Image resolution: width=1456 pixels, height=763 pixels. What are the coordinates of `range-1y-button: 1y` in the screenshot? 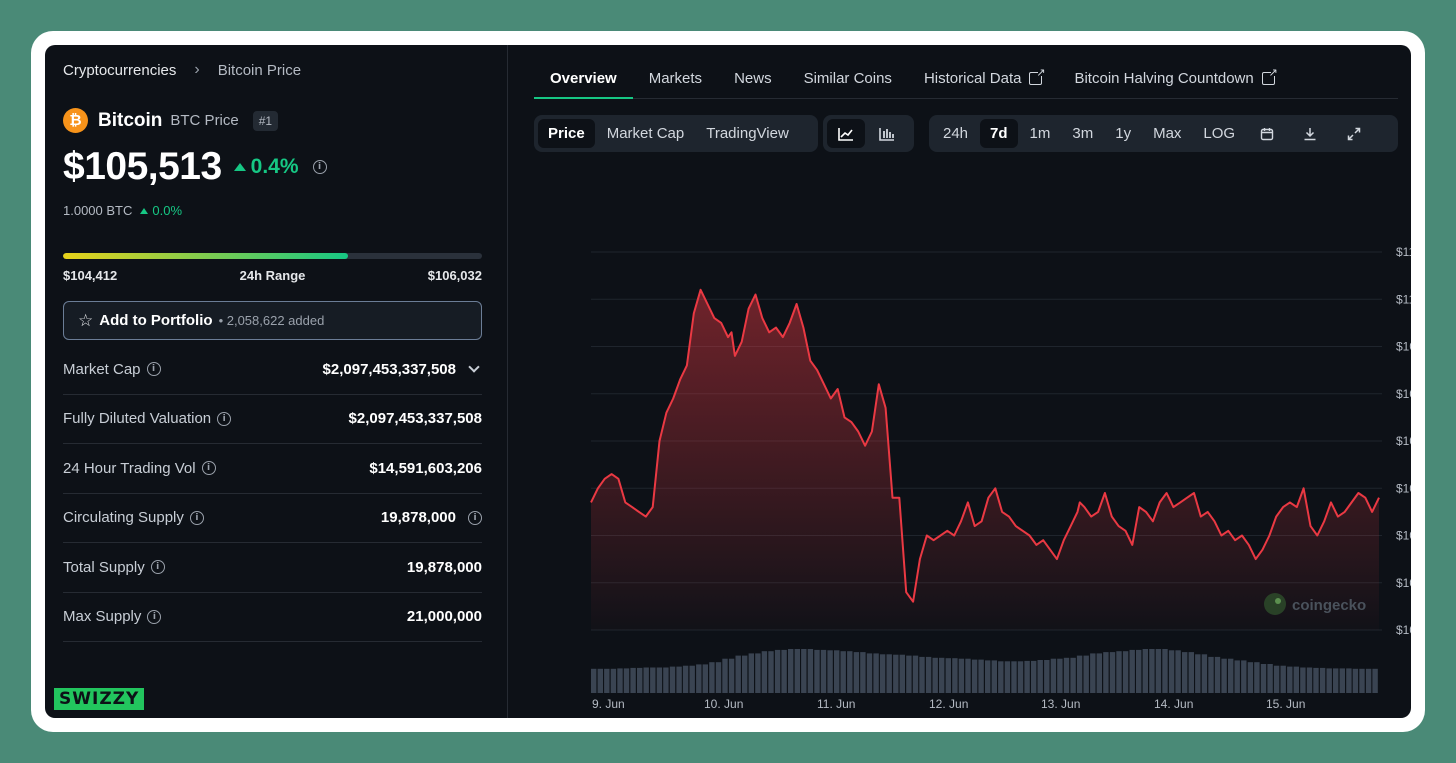 It's located at (1123, 133).